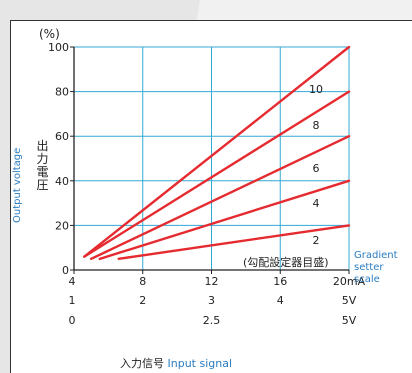 The width and height of the screenshot is (412, 373). I want to click on x-tick-label: 20mA, so click(349, 281).